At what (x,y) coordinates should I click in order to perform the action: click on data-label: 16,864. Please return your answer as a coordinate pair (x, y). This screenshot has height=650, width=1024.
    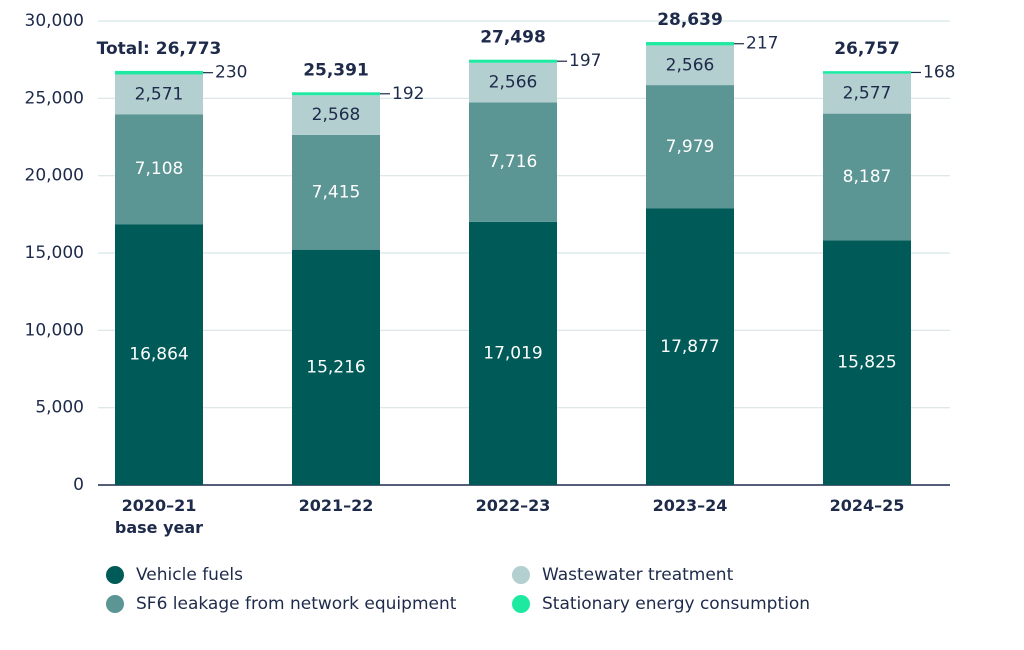
    Looking at the image, I should click on (158, 355).